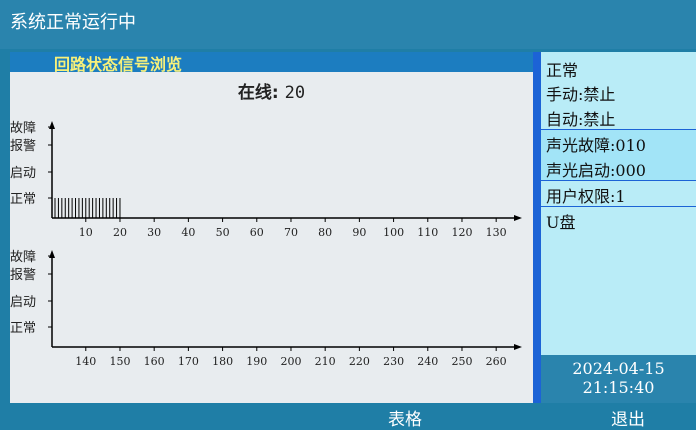 The image size is (696, 430). What do you see at coordinates (325, 361) in the screenshot?
I see `x-tick-label: 210` at bounding box center [325, 361].